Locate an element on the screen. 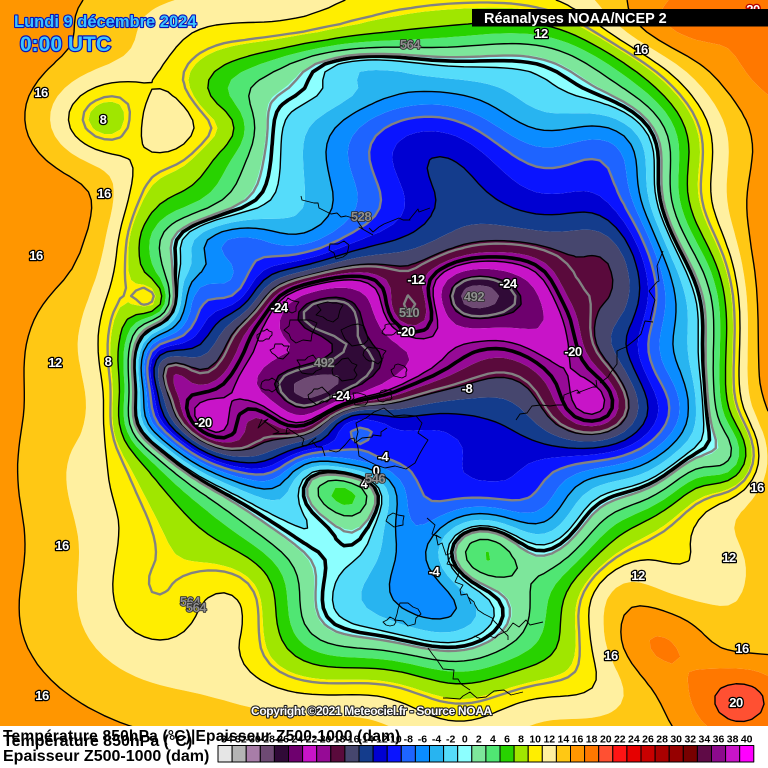 This screenshot has width=768, height=768. svg-text: 38 is located at coordinates (733, 740).